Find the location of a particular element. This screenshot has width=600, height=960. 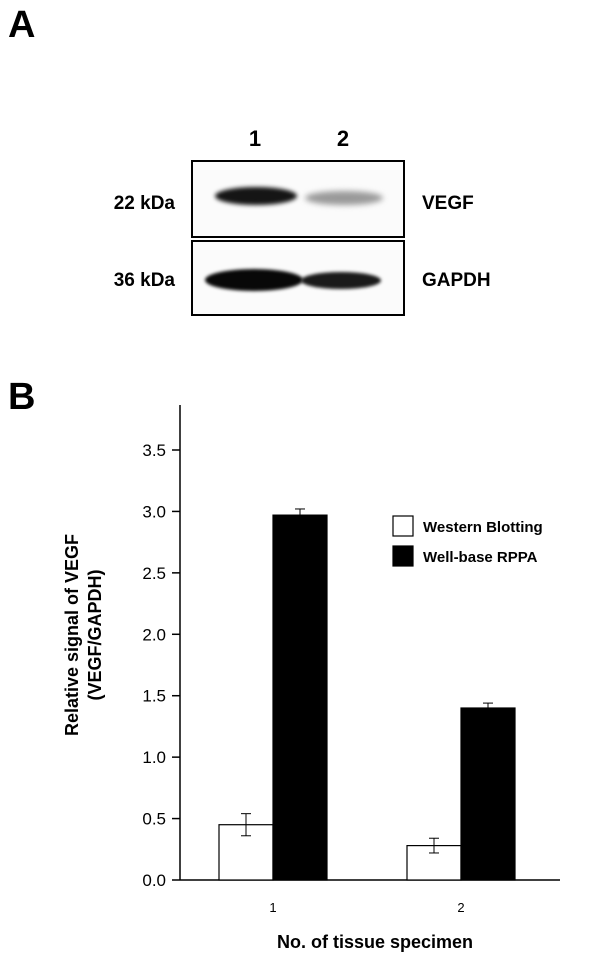

x-axis-title: No. of tissue specimen is located at coordinates (375, 942).